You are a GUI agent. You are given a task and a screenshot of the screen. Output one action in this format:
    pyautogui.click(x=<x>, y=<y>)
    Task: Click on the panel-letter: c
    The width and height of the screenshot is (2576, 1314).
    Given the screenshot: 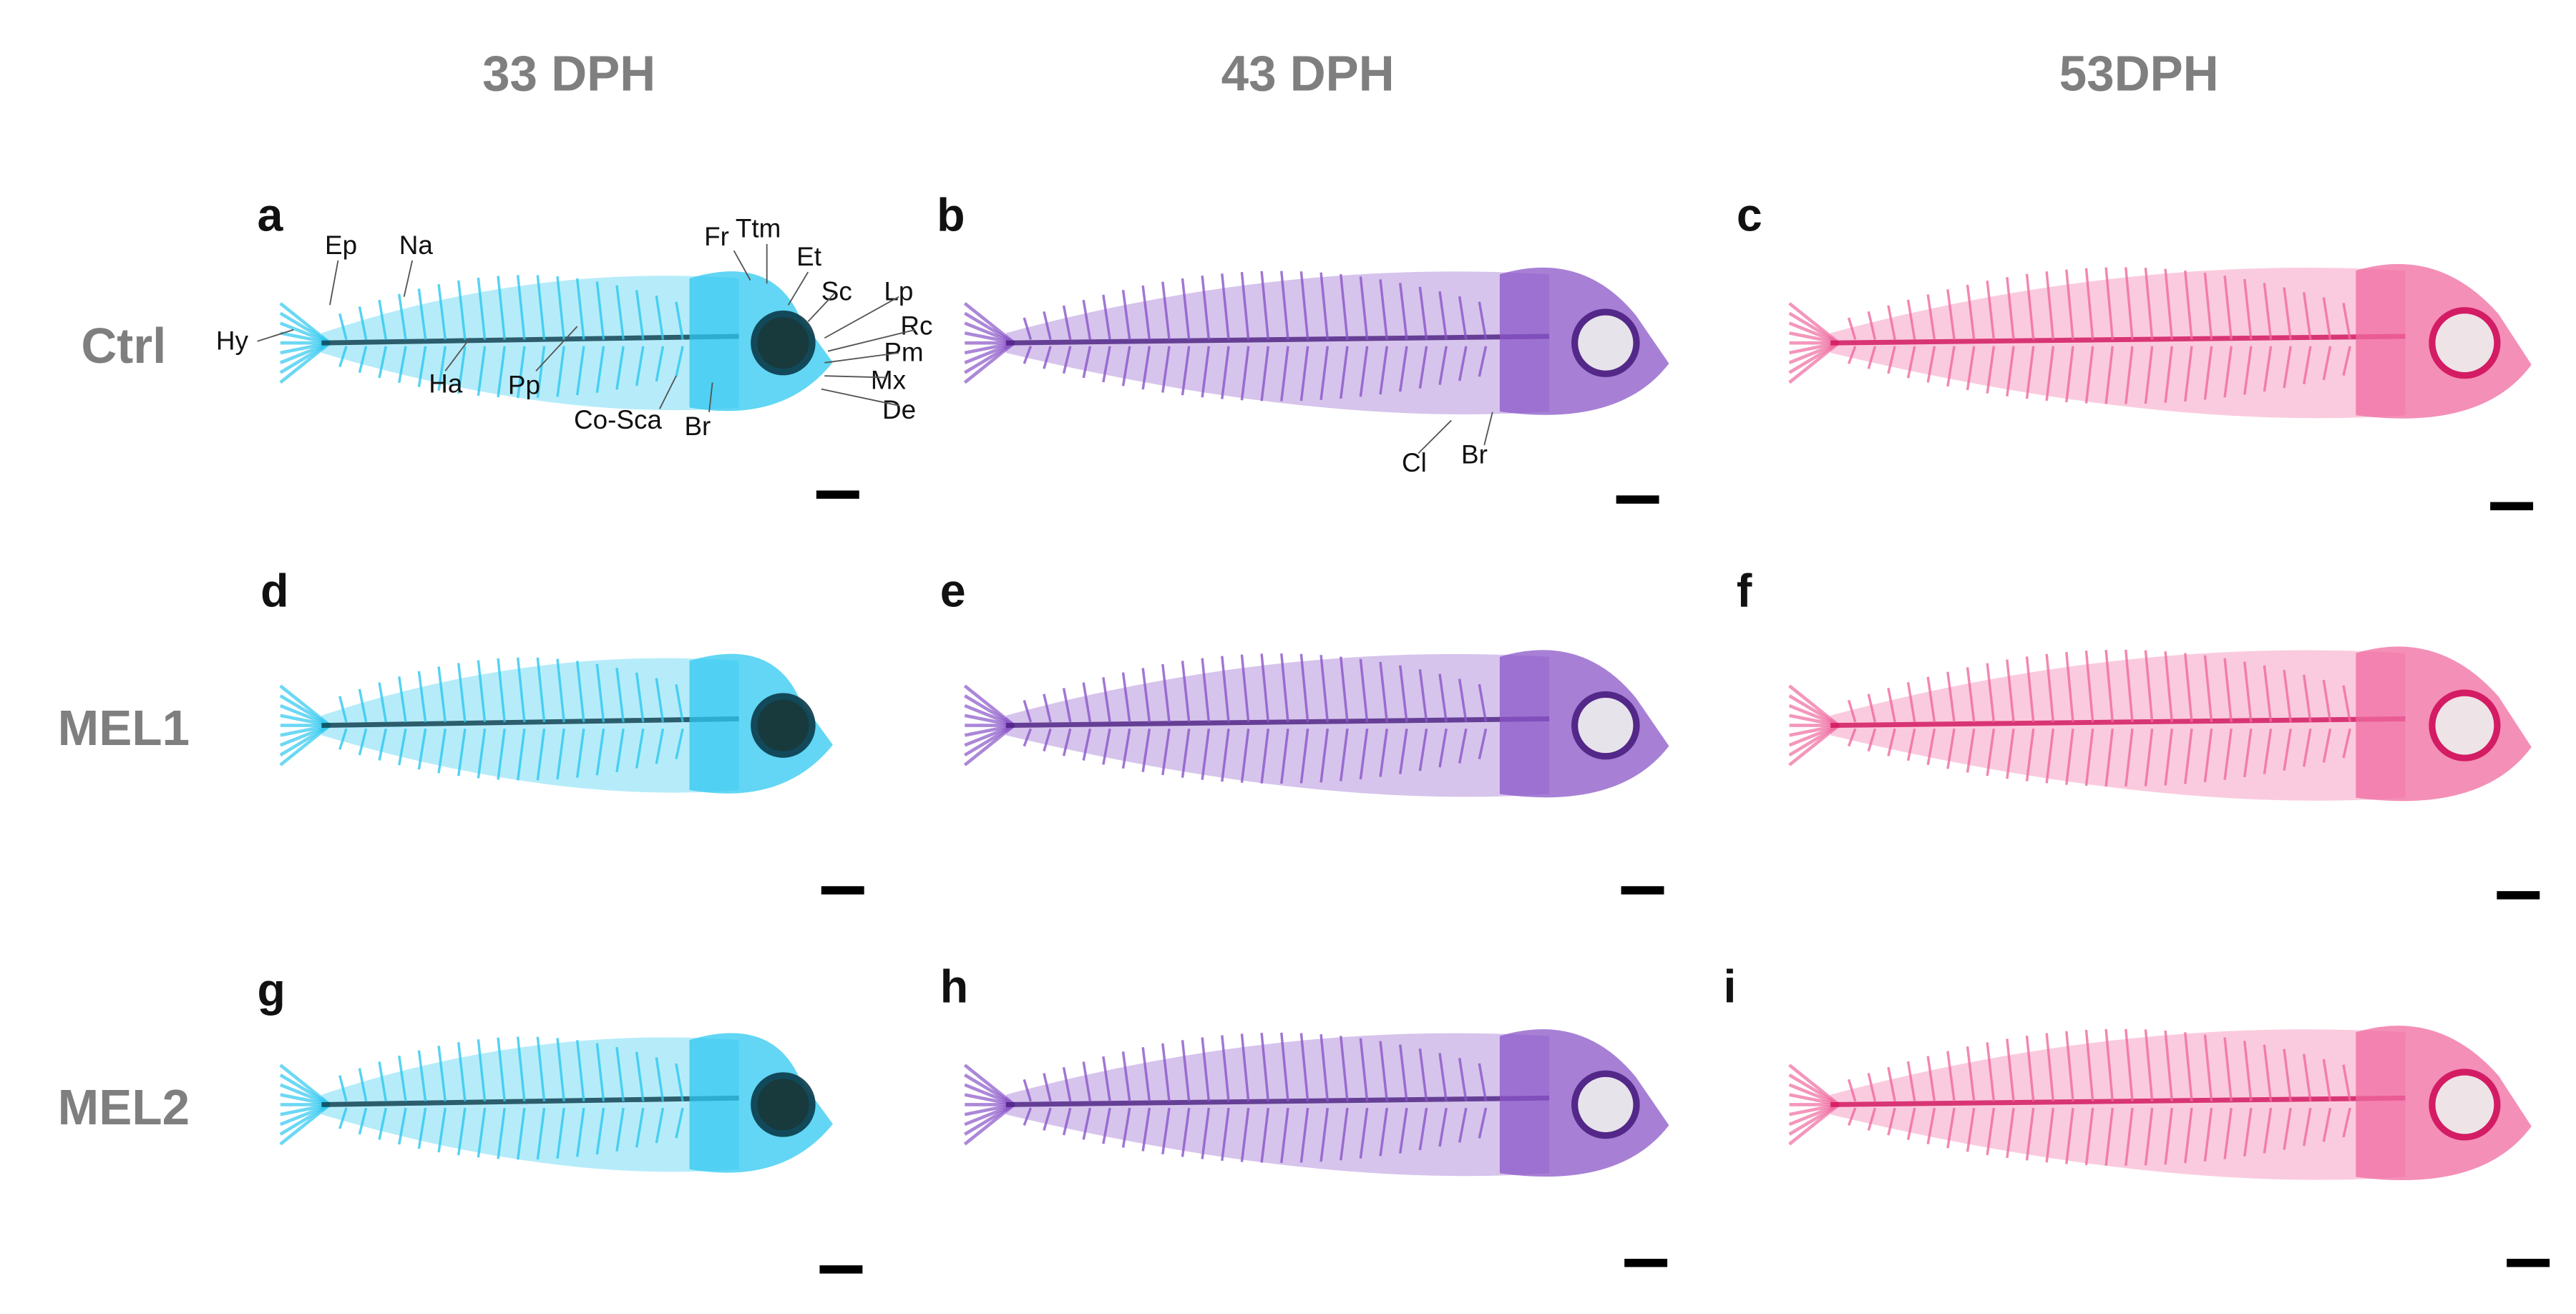 What is the action you would take?
    pyautogui.click(x=1749, y=215)
    